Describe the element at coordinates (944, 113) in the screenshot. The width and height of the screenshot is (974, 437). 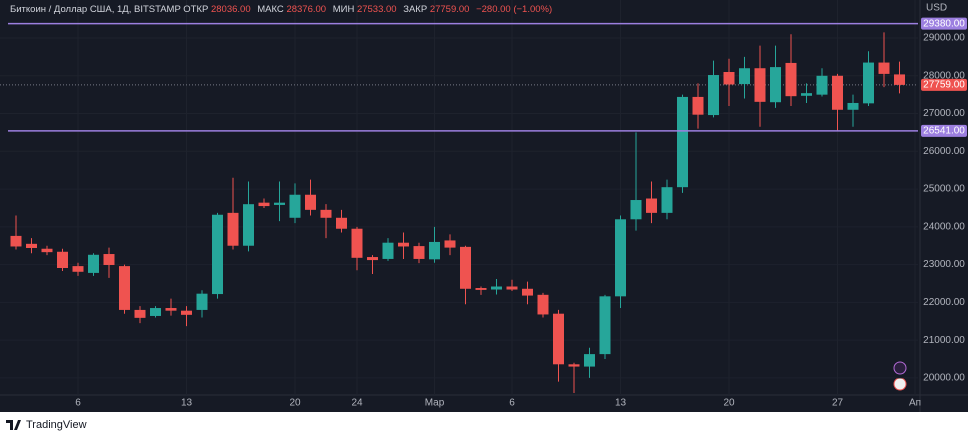
I see `y-tick-label: 27000.00` at that location.